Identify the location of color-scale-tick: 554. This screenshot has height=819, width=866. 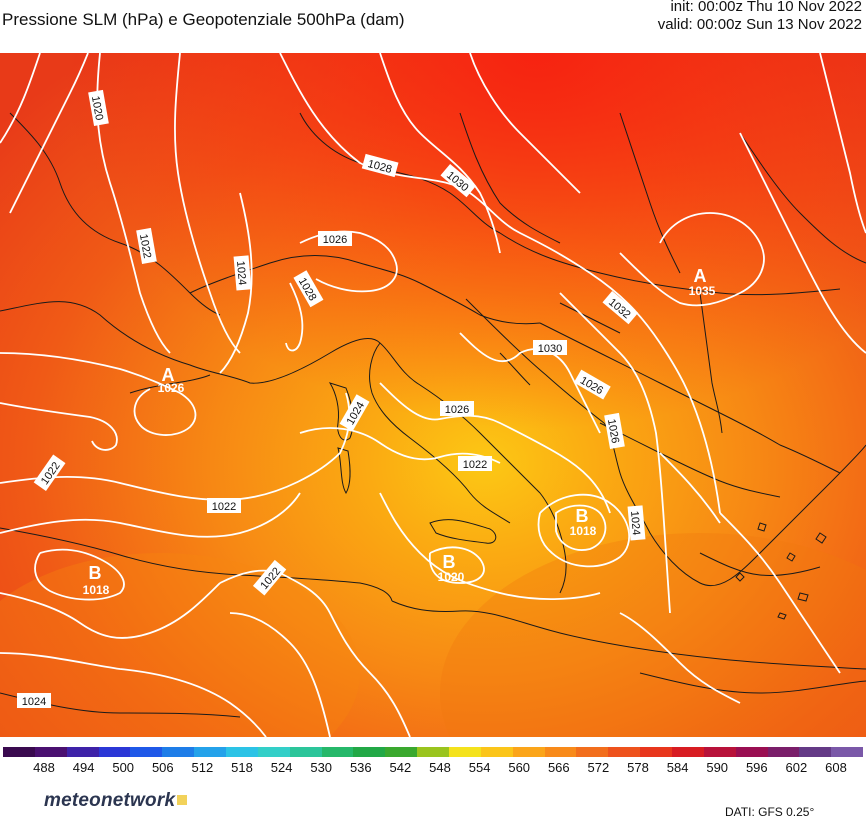
(479, 767).